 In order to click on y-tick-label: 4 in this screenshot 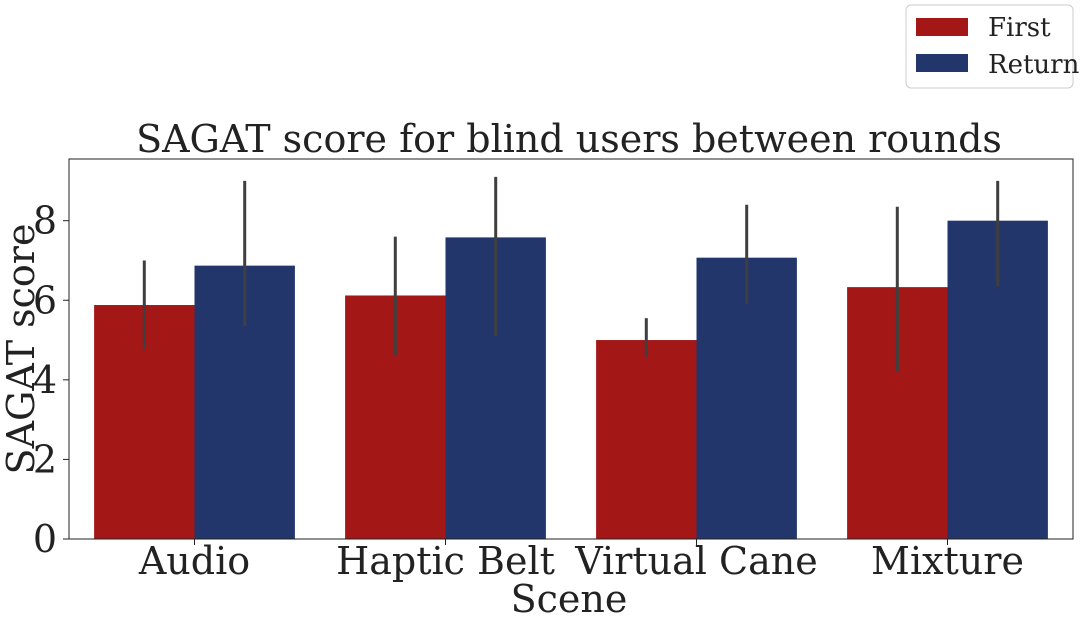, I will do `click(45, 380)`.